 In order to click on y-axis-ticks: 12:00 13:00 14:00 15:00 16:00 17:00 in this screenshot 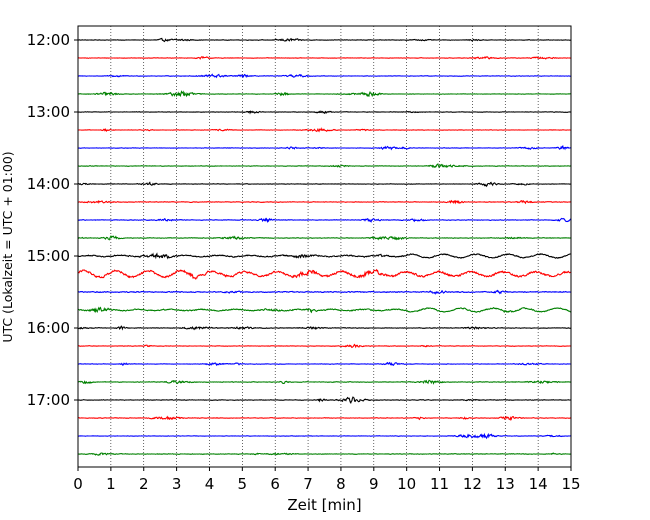, I will do `click(52, 220)`.